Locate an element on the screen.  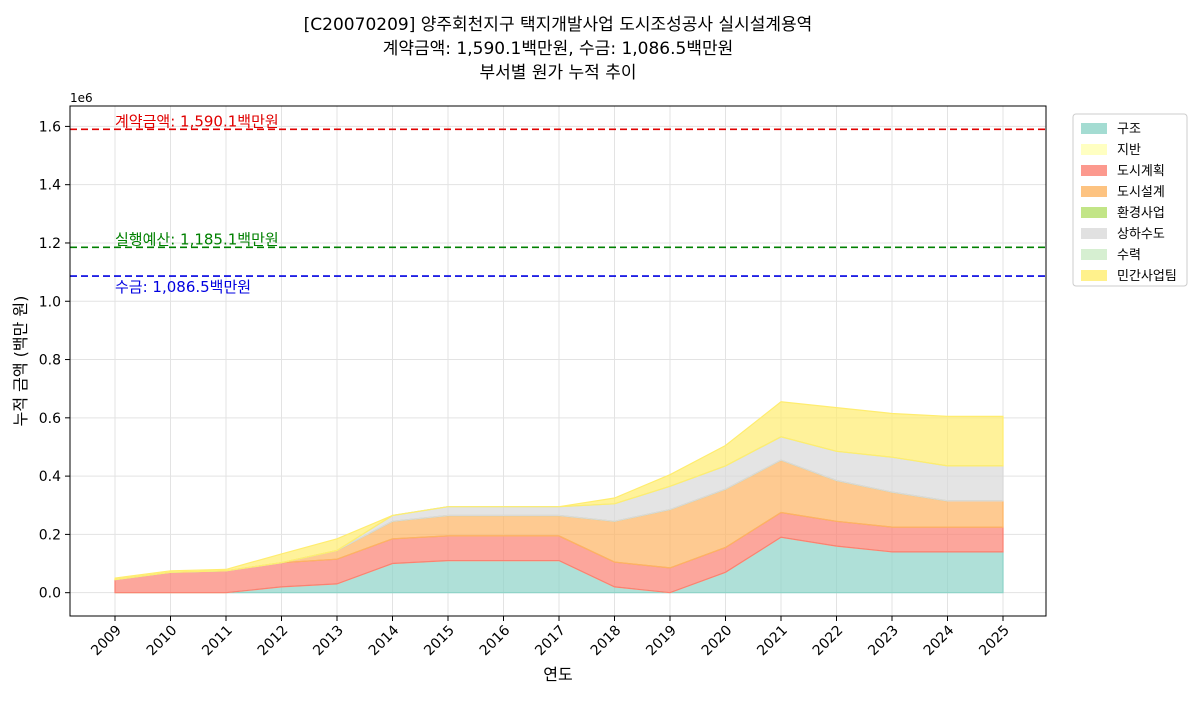
x-tick-label: 2020 is located at coordinates (717, 641).